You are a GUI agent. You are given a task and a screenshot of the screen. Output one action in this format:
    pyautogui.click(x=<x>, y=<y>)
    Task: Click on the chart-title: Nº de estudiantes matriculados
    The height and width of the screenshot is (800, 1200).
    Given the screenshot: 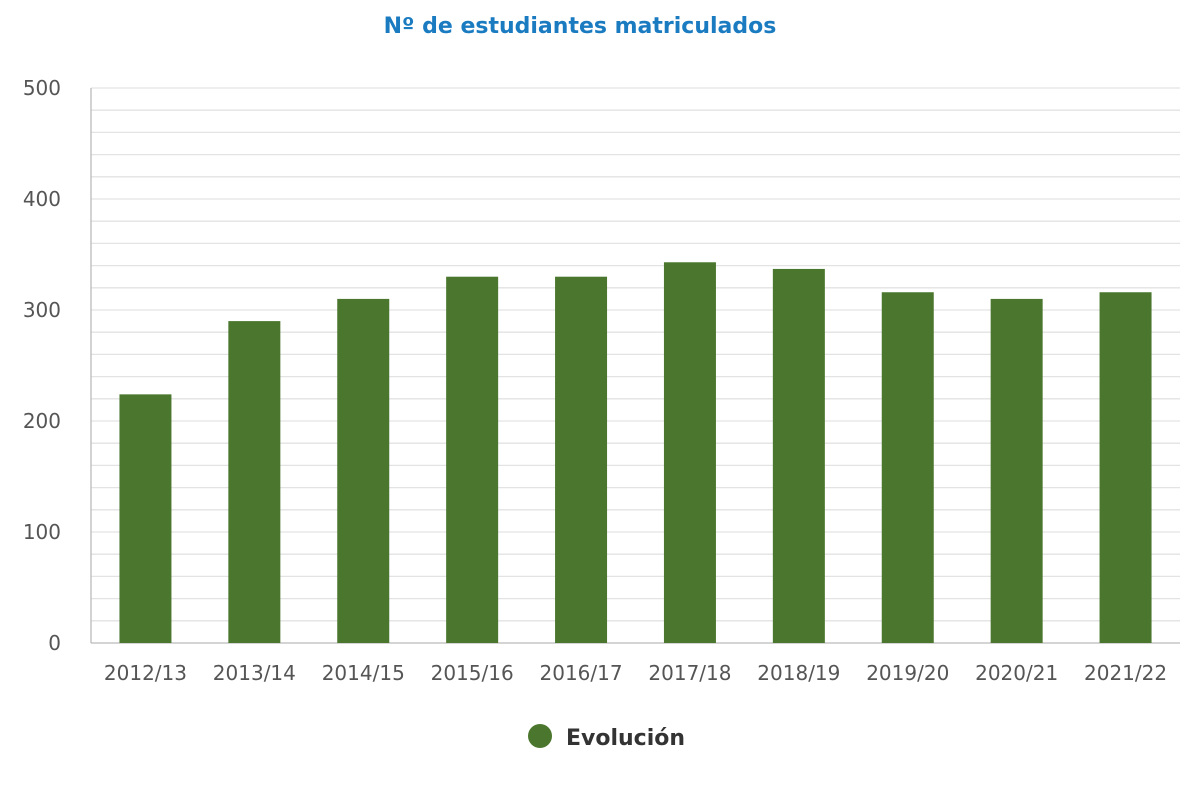 What is the action you would take?
    pyautogui.click(x=580, y=26)
    